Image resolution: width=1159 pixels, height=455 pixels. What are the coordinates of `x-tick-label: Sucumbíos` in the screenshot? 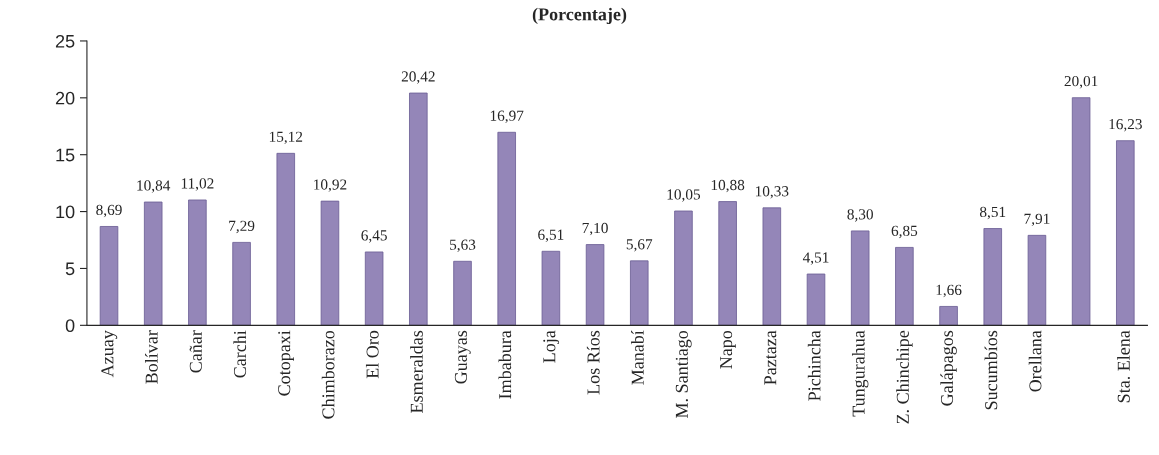 It's located at (991, 370).